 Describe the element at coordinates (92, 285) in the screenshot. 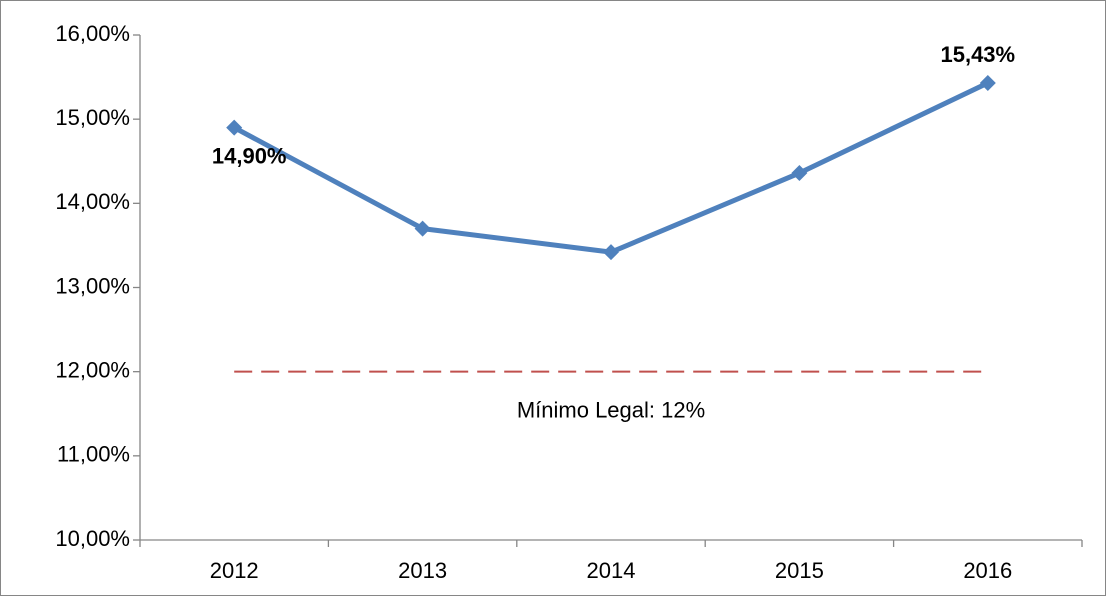

I see `y-tick-label: 13,00%` at that location.